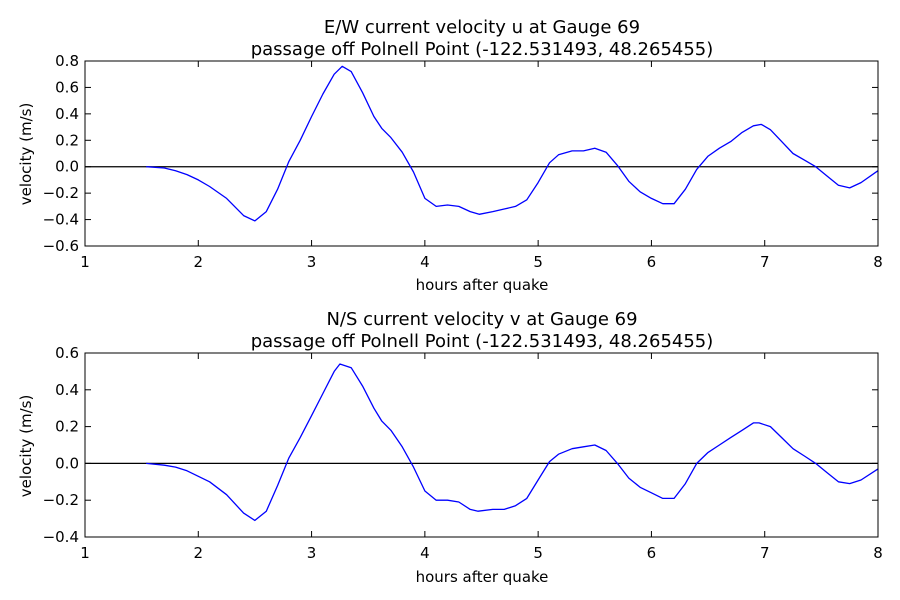 The height and width of the screenshot is (600, 900). I want to click on y-tick-label: −0.6, so click(61, 246).